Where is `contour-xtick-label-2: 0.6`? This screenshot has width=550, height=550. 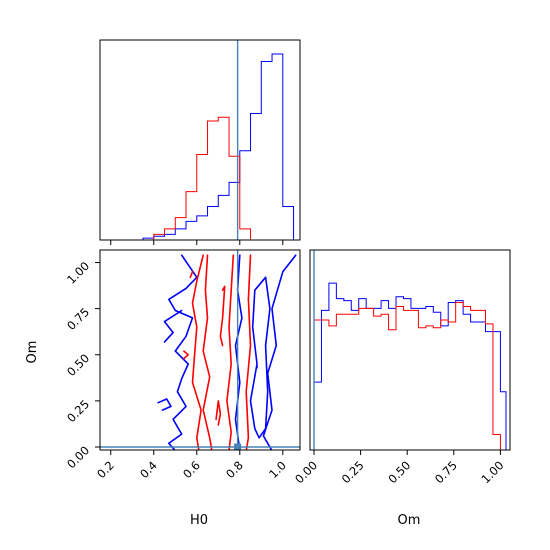 contour-xtick-label-2: 0.6 is located at coordinates (191, 469).